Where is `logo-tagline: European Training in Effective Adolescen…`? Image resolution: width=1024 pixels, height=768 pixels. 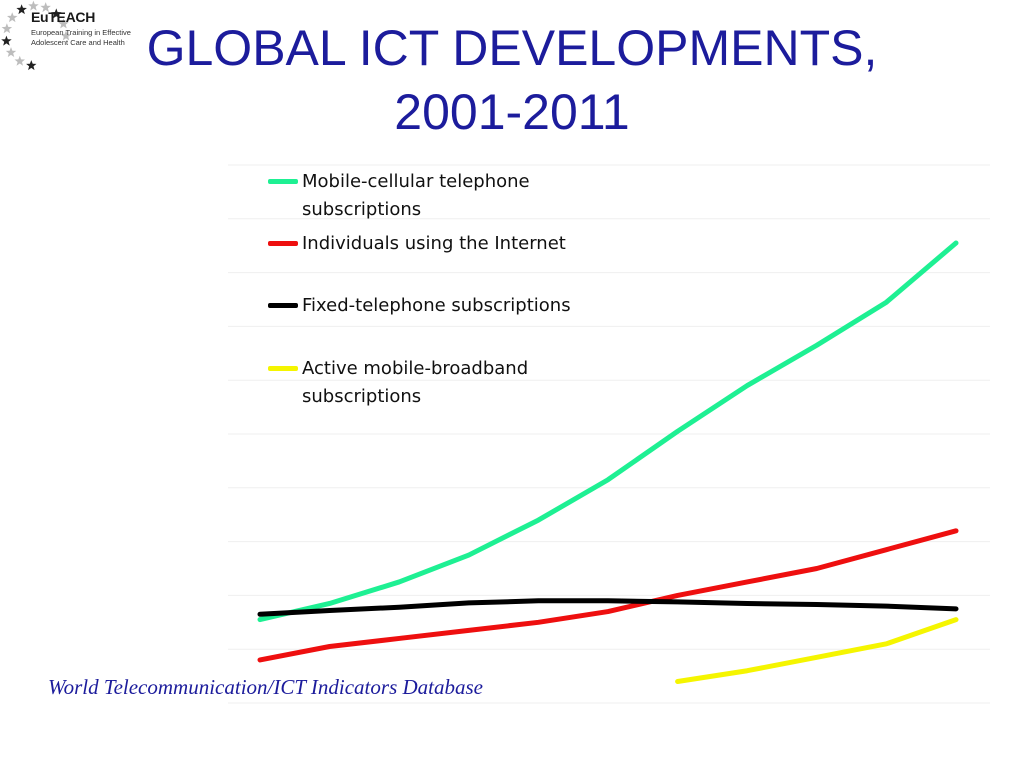
logo-tagline: European Training in Effective Adolescen… is located at coordinates (81, 37).